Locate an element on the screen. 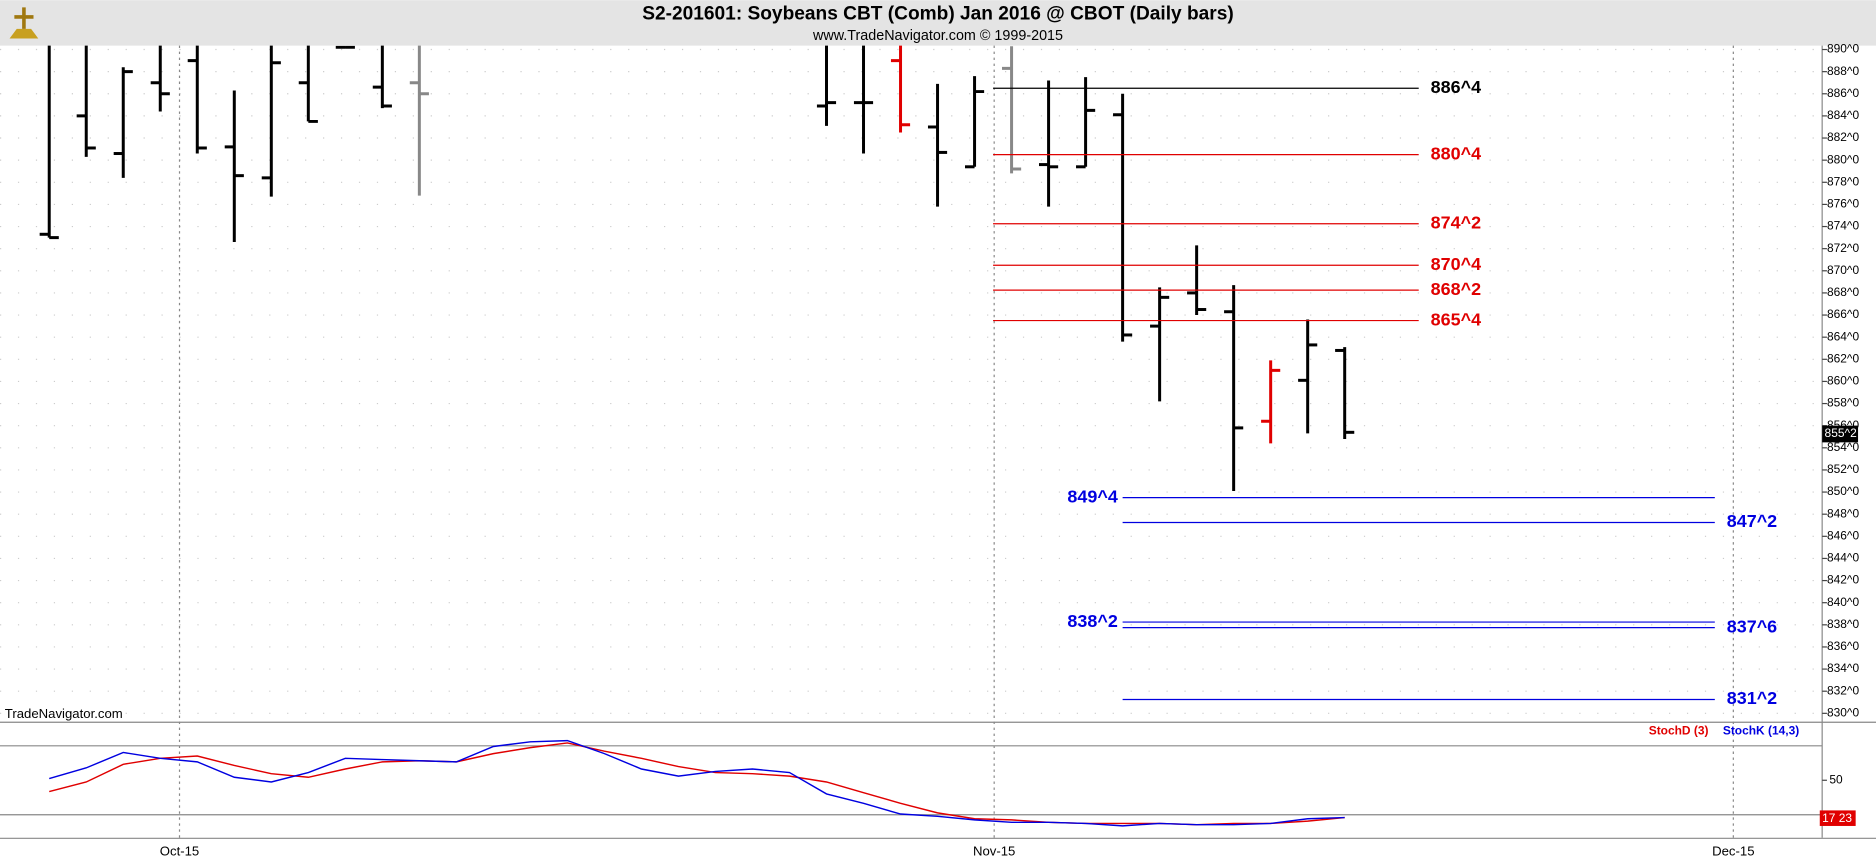 This screenshot has height=863, width=1876. y-tick-label: 830^0 is located at coordinates (1843, 712).